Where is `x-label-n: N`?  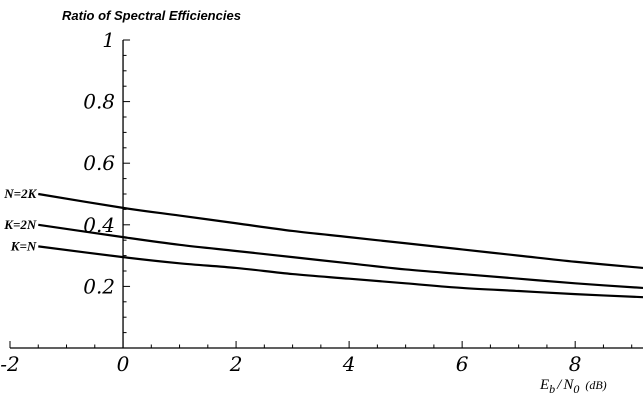
x-label-n: N is located at coordinates (568, 385).